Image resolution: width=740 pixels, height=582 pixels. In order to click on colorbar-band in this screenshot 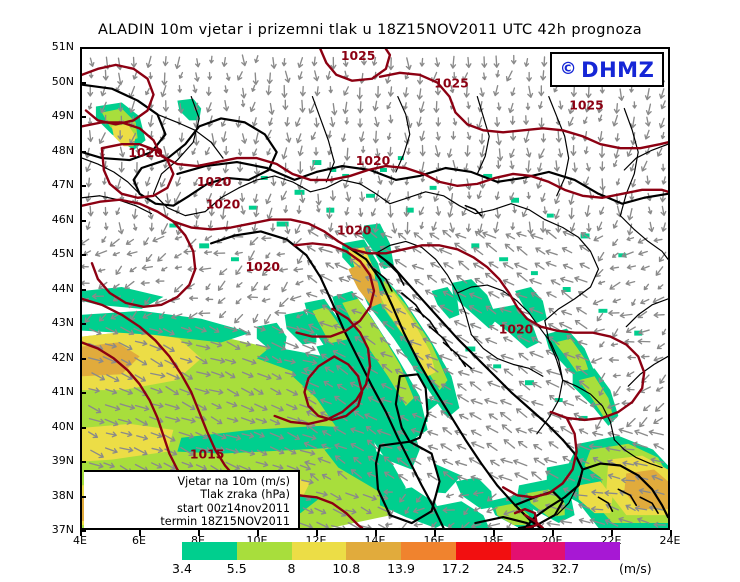, I will do `click(264, 551)`.